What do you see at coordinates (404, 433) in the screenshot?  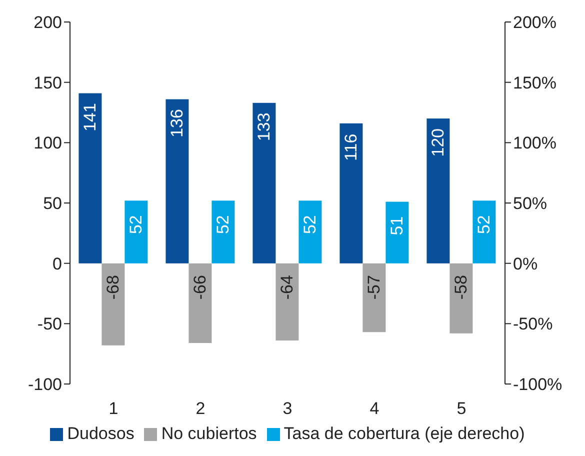 I see `legend-label: Tasa de cobertura (eje derecho)` at bounding box center [404, 433].